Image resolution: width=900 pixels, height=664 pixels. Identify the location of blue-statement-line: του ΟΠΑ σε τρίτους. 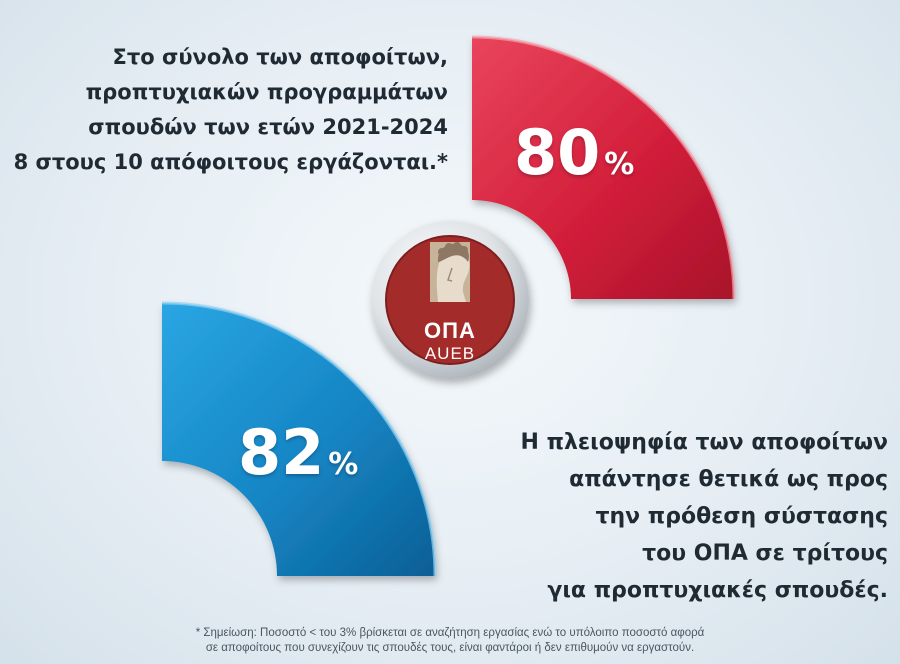
(765, 553).